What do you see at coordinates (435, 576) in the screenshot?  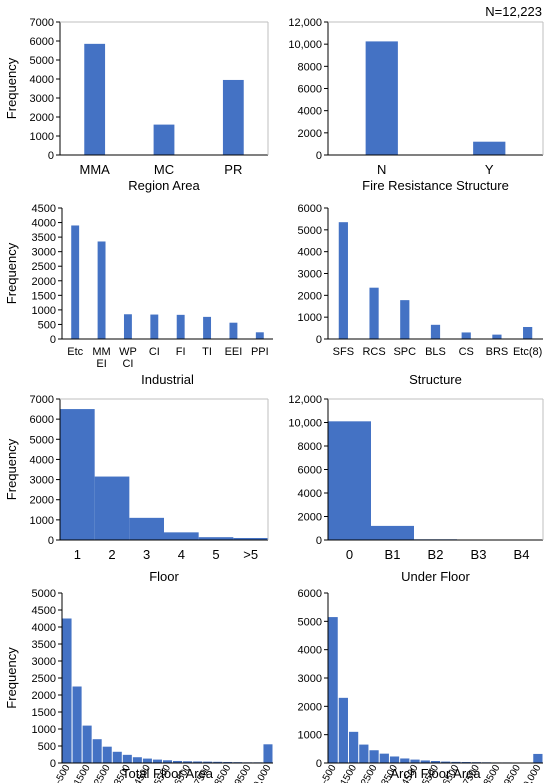 I see `x-axis-label: Under Floor` at bounding box center [435, 576].